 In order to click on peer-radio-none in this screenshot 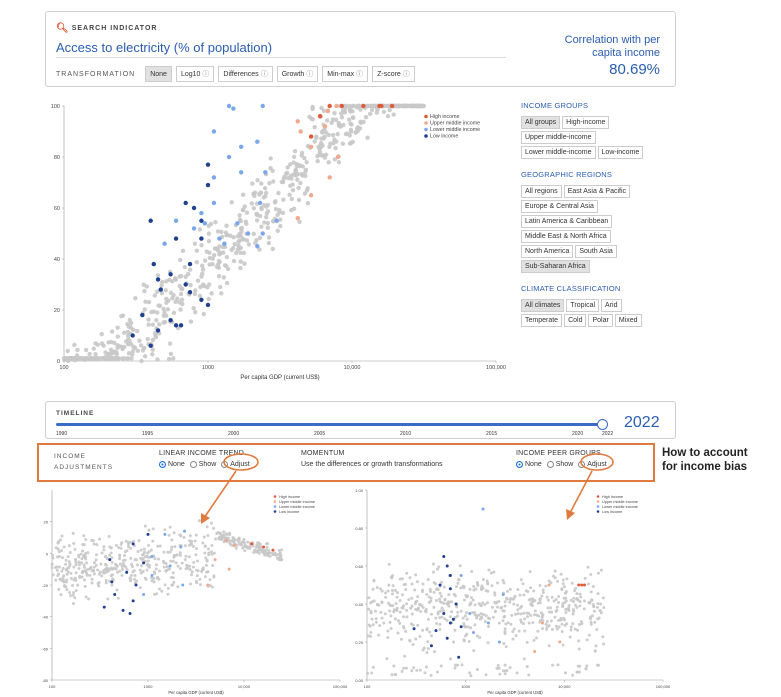, I will do `click(519, 464)`.